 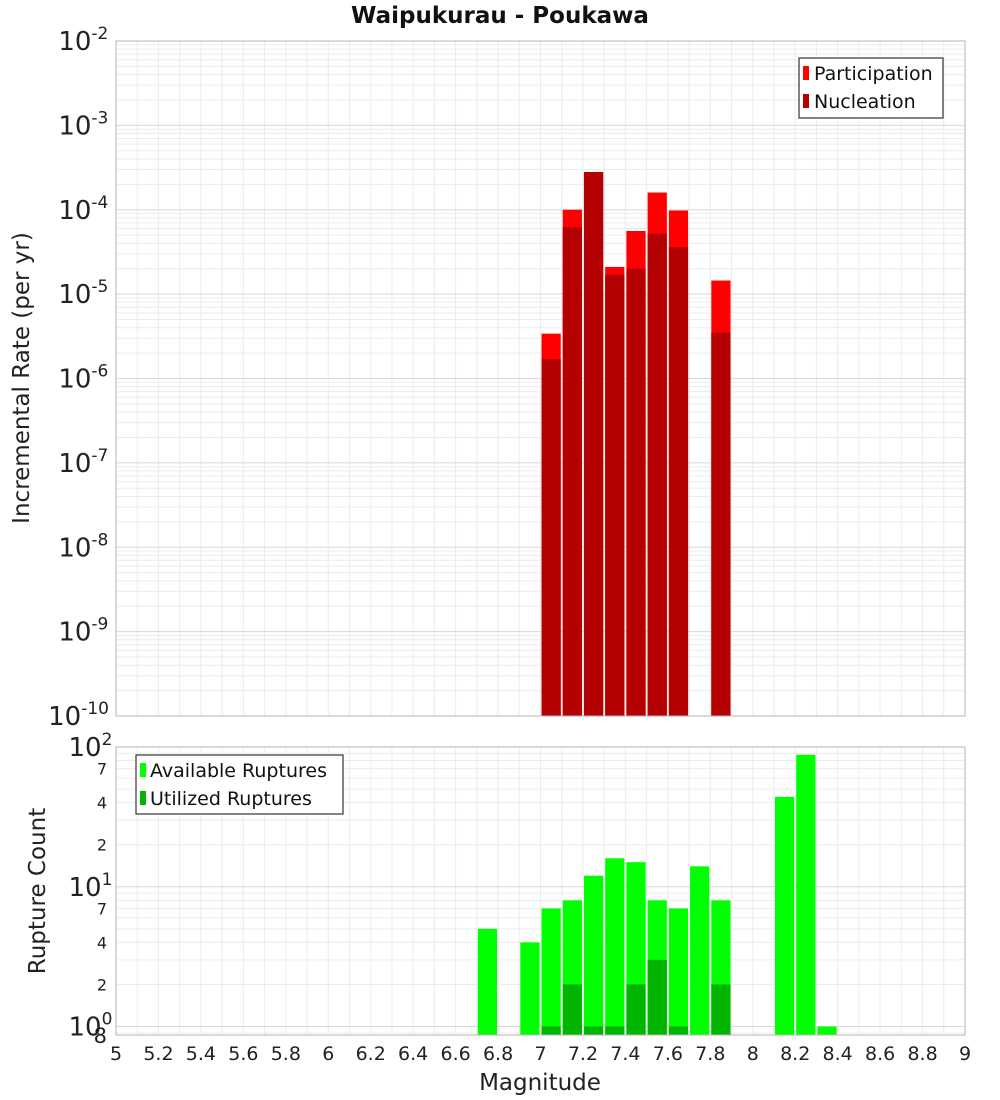 I want to click on rate-y-tick-label: 10⁻³, so click(x=83, y=124).